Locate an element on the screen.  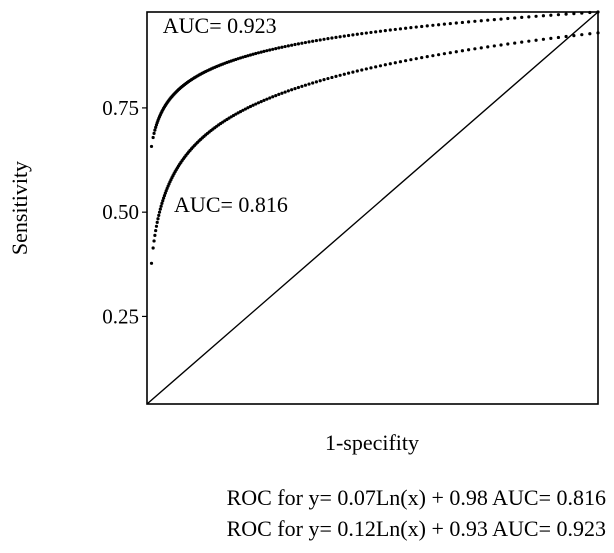
y-axis-label: Sensitivity is located at coordinates (19, 208).